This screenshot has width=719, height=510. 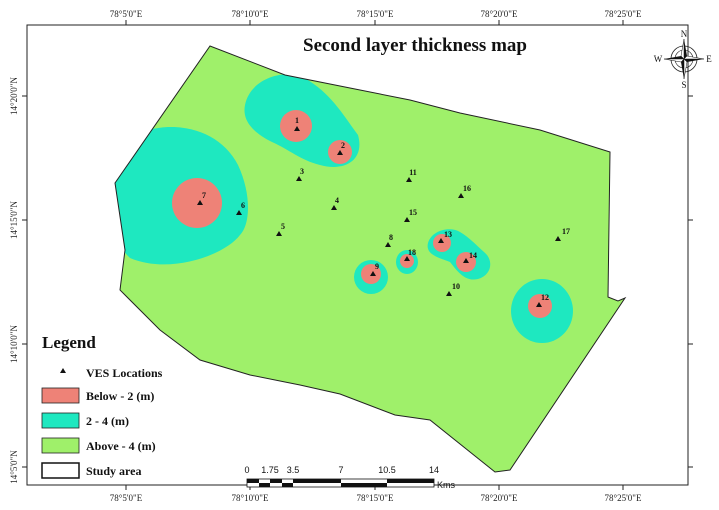 I want to click on ves-point: 15, so click(x=410, y=215).